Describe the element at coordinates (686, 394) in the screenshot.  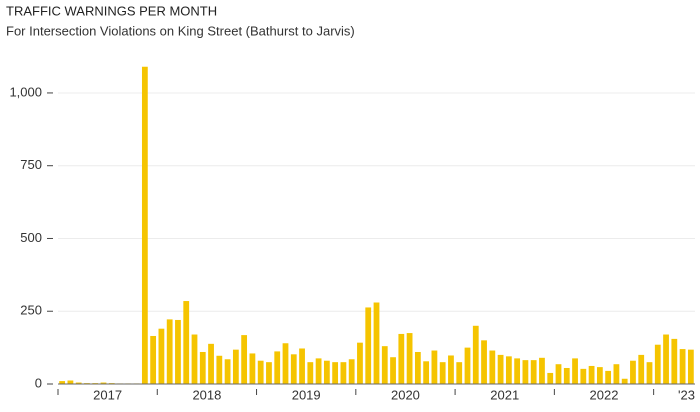
I see `x-tick-label: '23` at that location.